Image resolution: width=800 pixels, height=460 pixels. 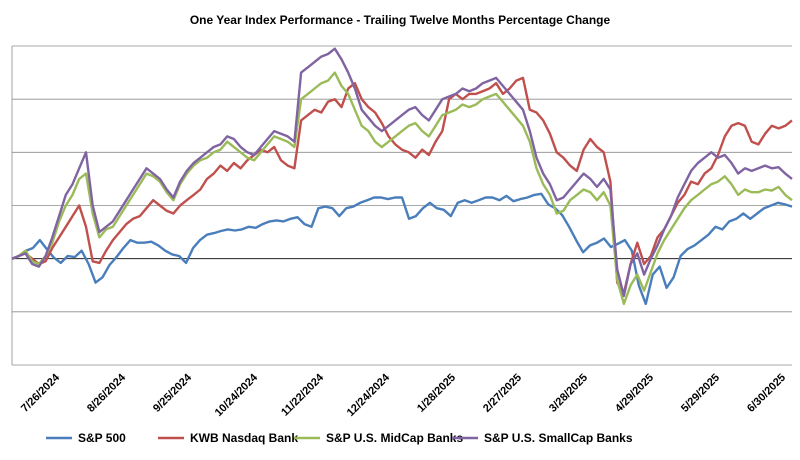 What do you see at coordinates (303, 395) in the screenshot?
I see `x-tick-label: 11/22/2024` at bounding box center [303, 395].